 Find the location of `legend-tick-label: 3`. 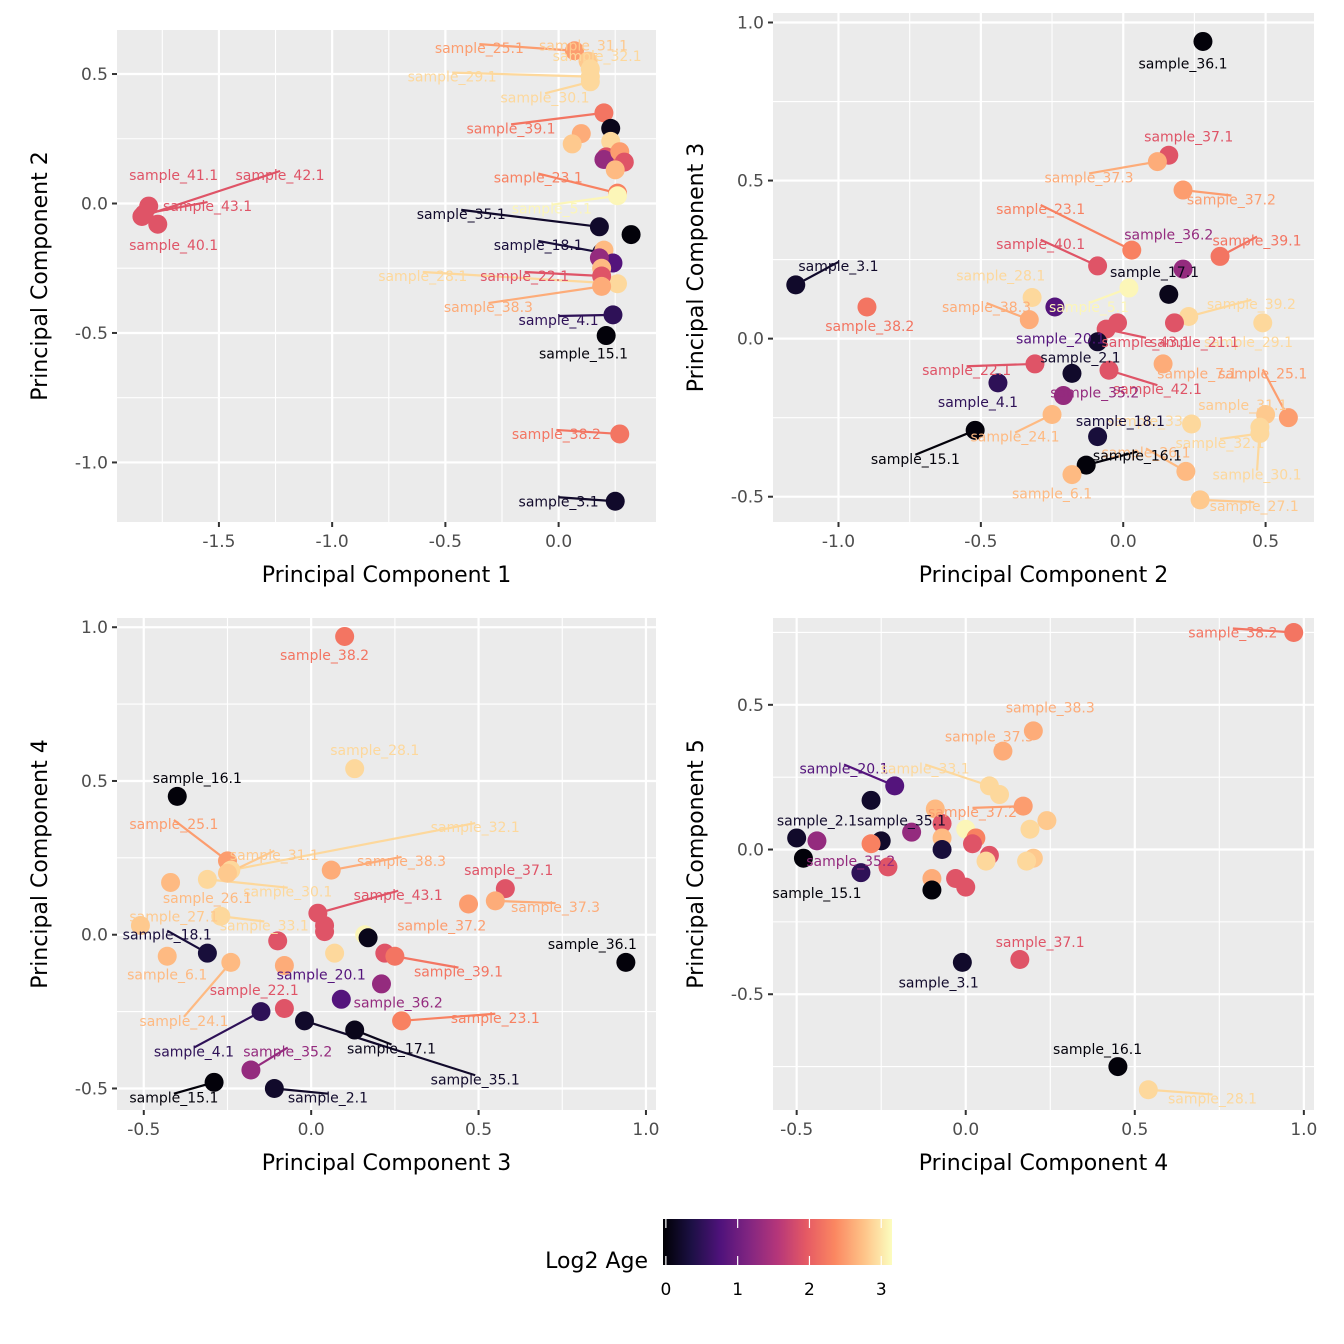

legend-tick-label: 3 is located at coordinates (881, 1290).